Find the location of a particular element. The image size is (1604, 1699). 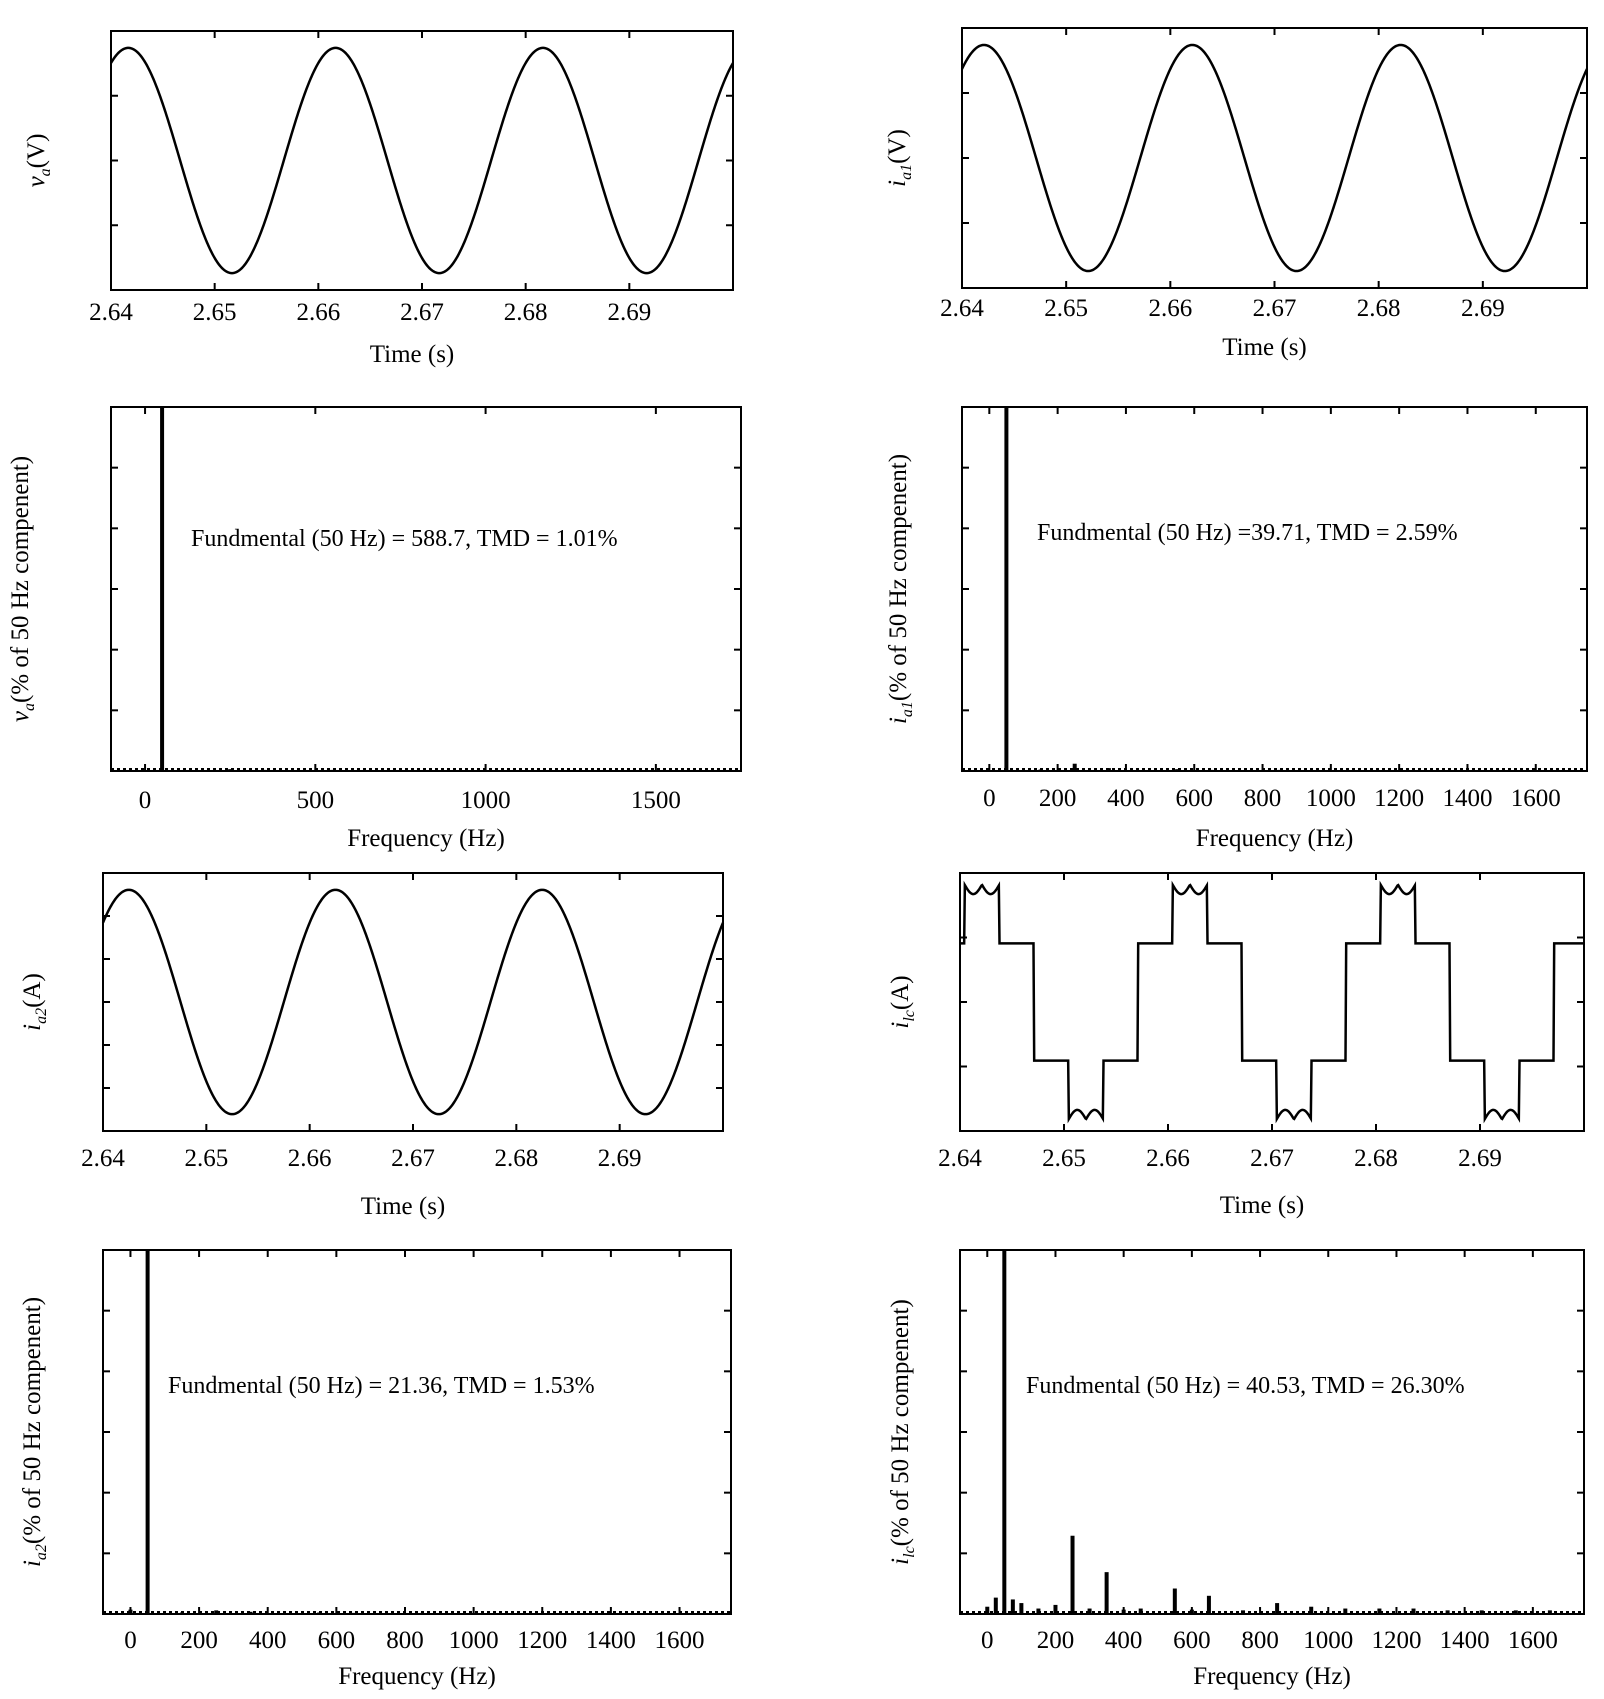

va-time-xtick-label: 2.68 is located at coordinates (526, 312).